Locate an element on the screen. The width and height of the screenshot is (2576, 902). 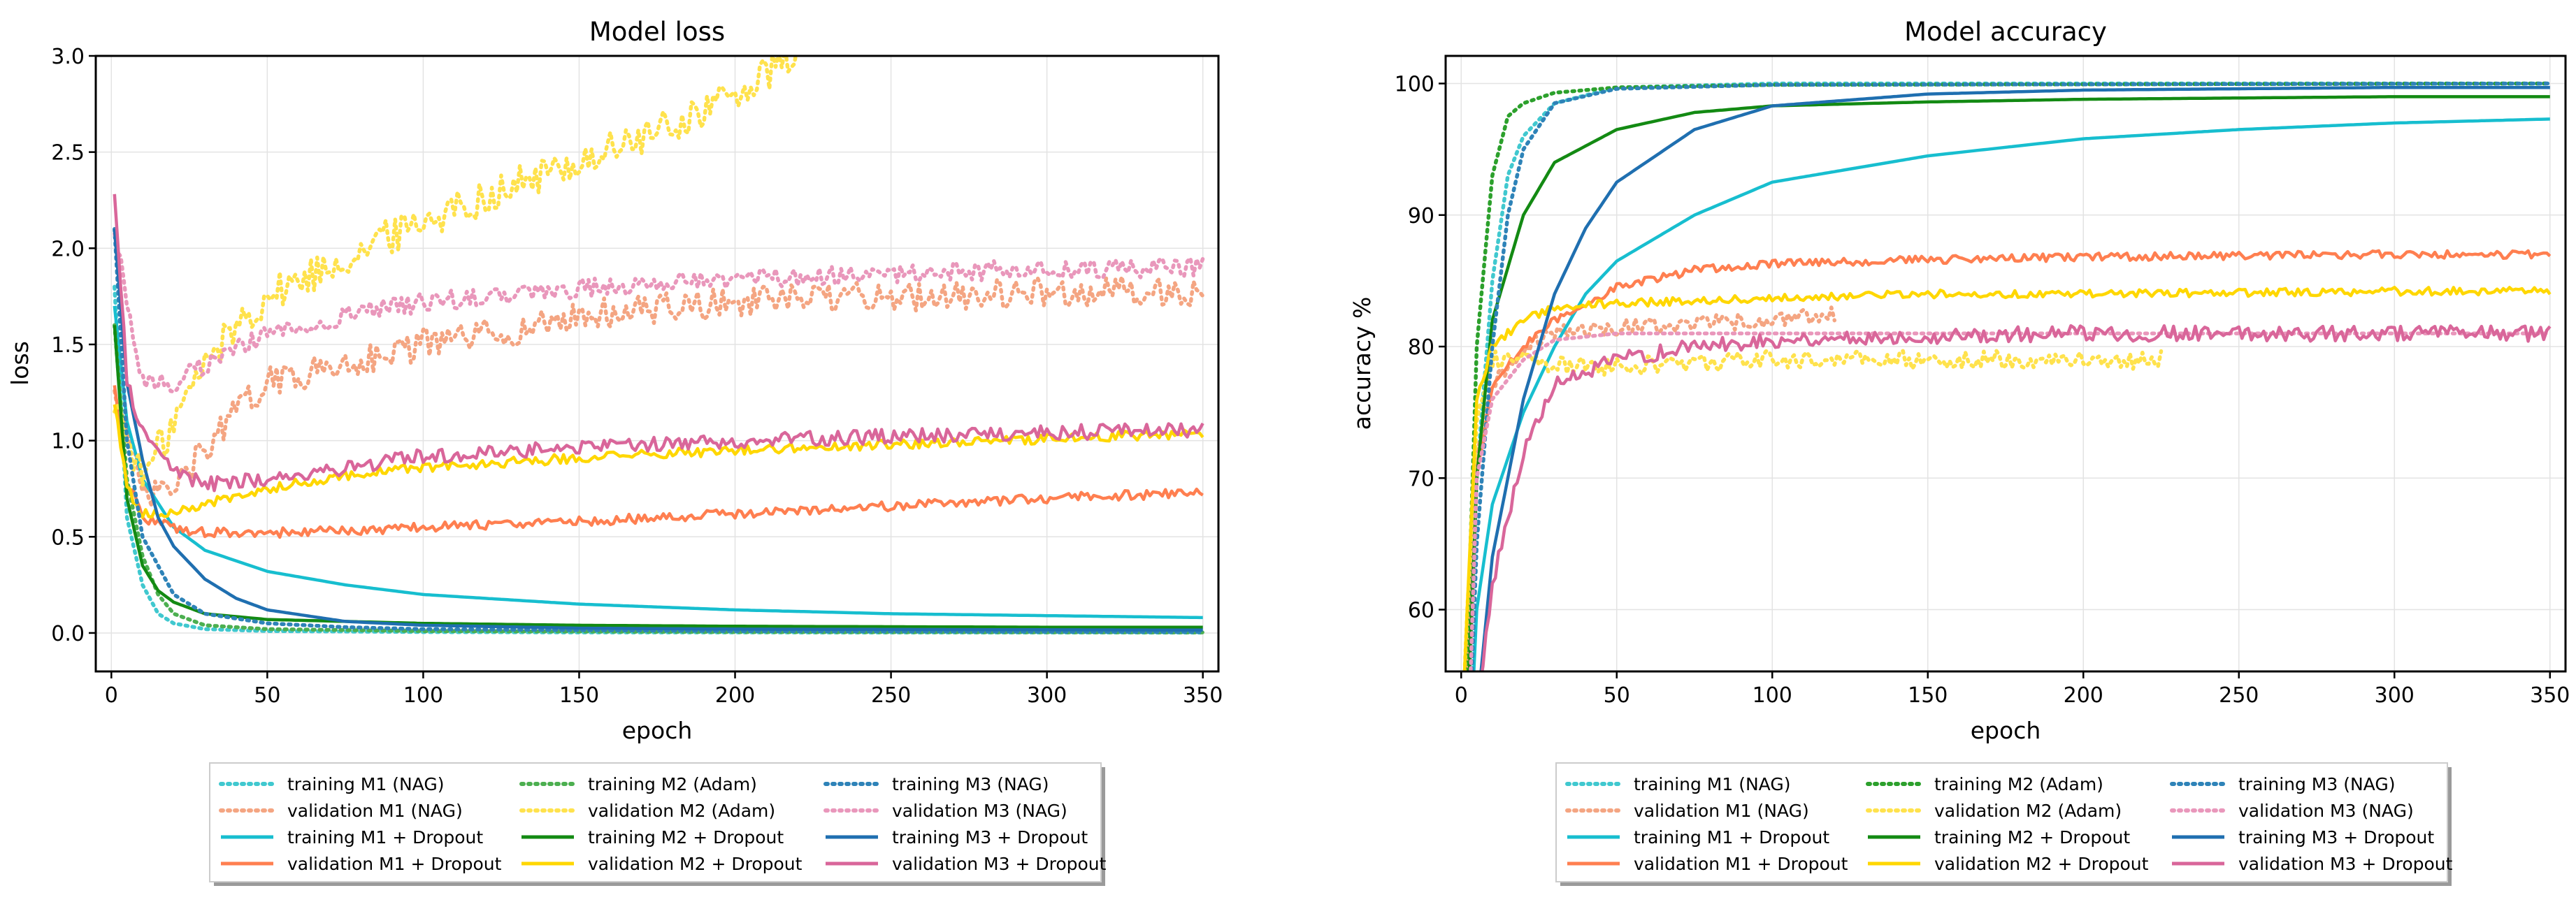
y-tick-label: 80 is located at coordinates (1421, 347).